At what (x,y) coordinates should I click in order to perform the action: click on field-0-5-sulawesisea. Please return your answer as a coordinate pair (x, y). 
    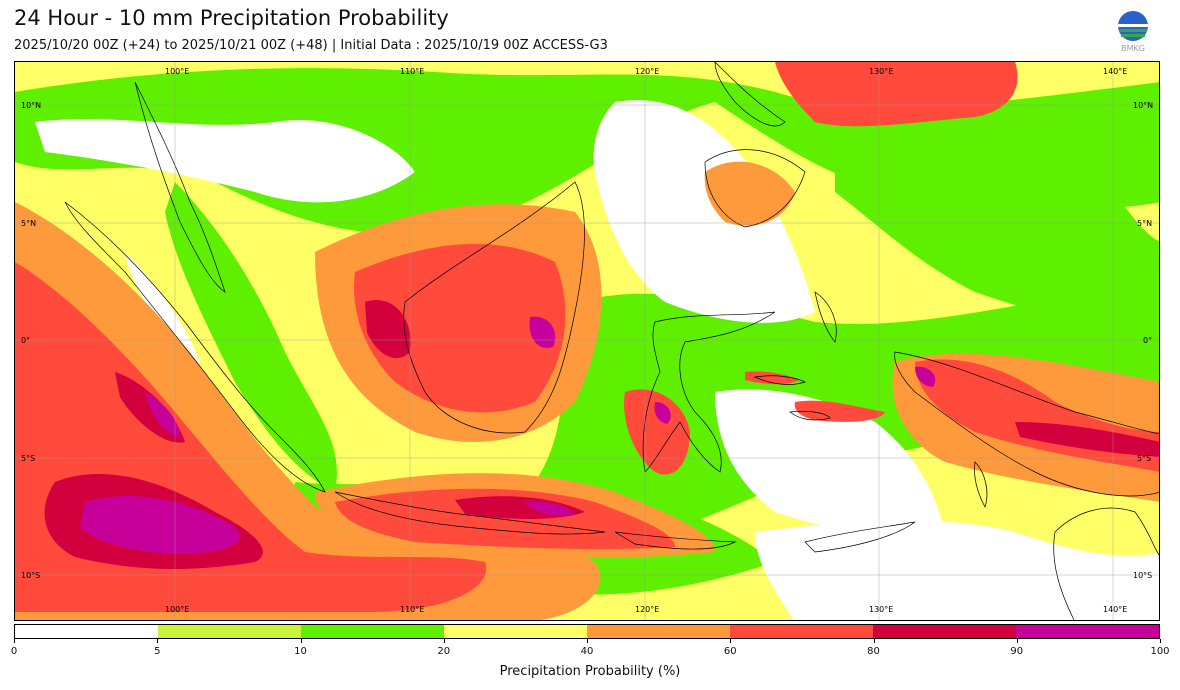
    Looking at the image, I should click on (704, 211).